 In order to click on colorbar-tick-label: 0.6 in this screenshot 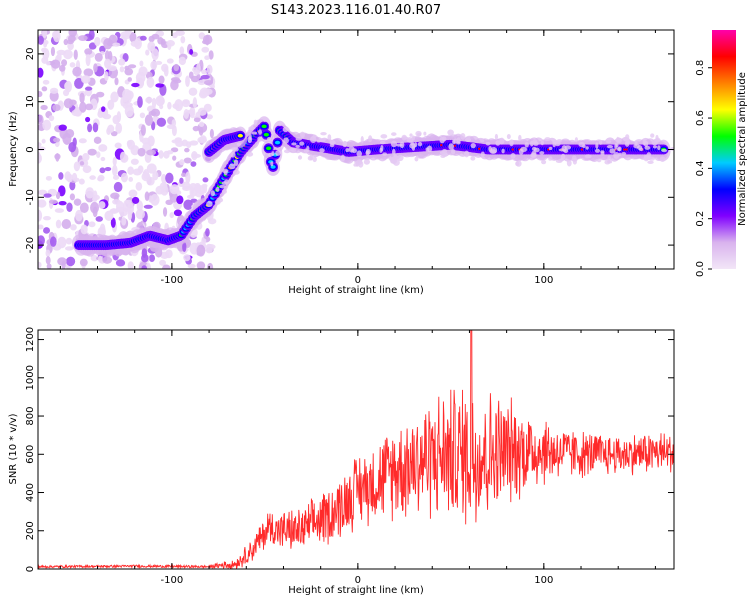, I will do `click(700, 118)`.